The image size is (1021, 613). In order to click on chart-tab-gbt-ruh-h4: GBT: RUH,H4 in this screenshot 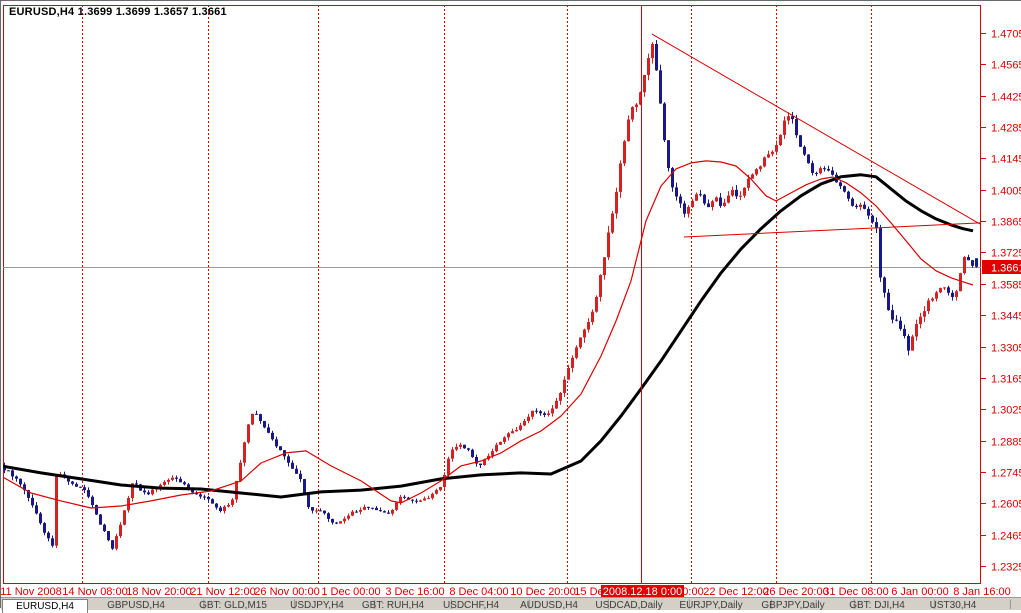, I will do `click(393, 605)`.